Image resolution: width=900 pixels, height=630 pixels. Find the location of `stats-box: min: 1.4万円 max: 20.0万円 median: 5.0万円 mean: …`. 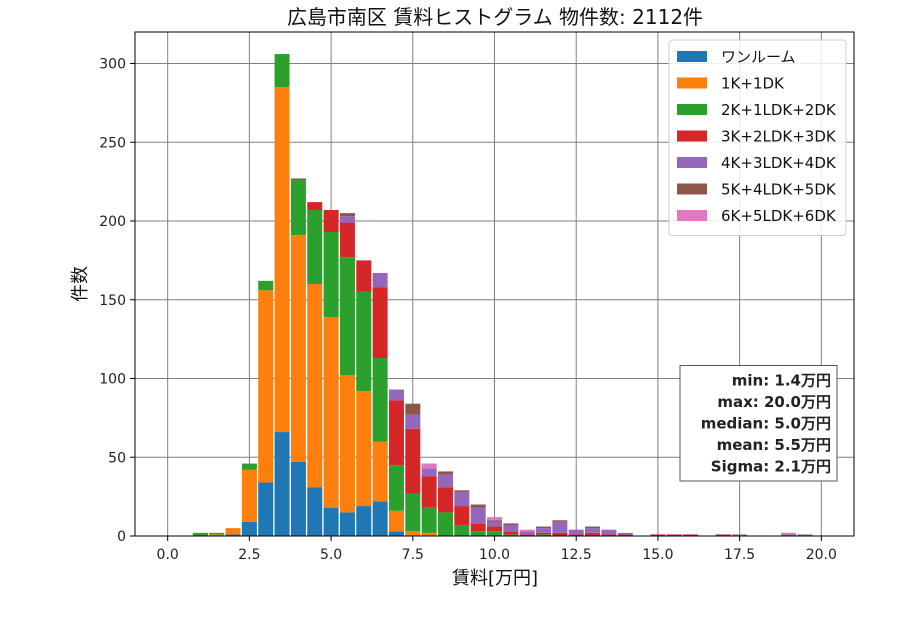

stats-box: min: 1.4万円 max: 20.0万円 median: 5.0万円 mean: … is located at coordinates (758, 423).